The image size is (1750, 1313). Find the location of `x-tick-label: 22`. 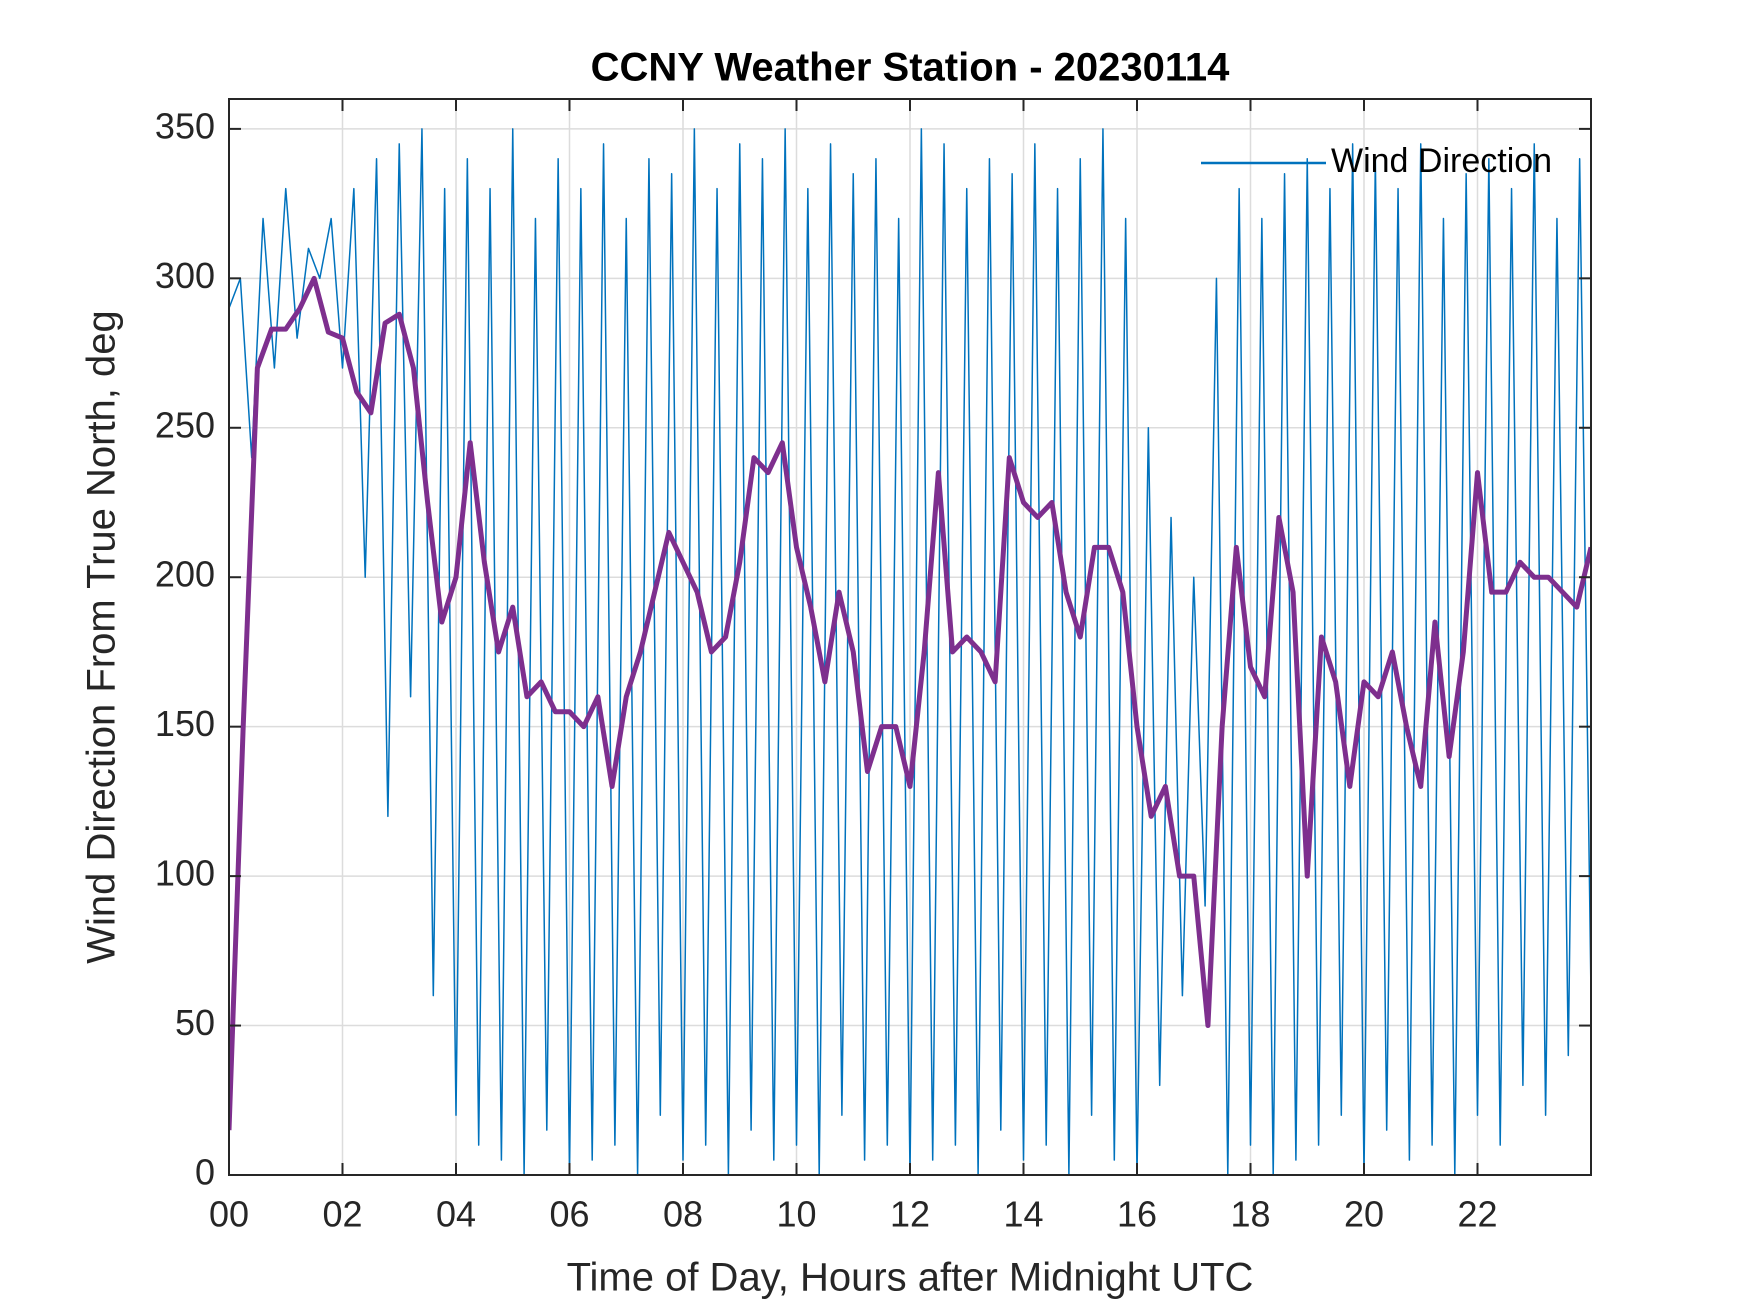

x-tick-label: 22 is located at coordinates (1477, 1214).